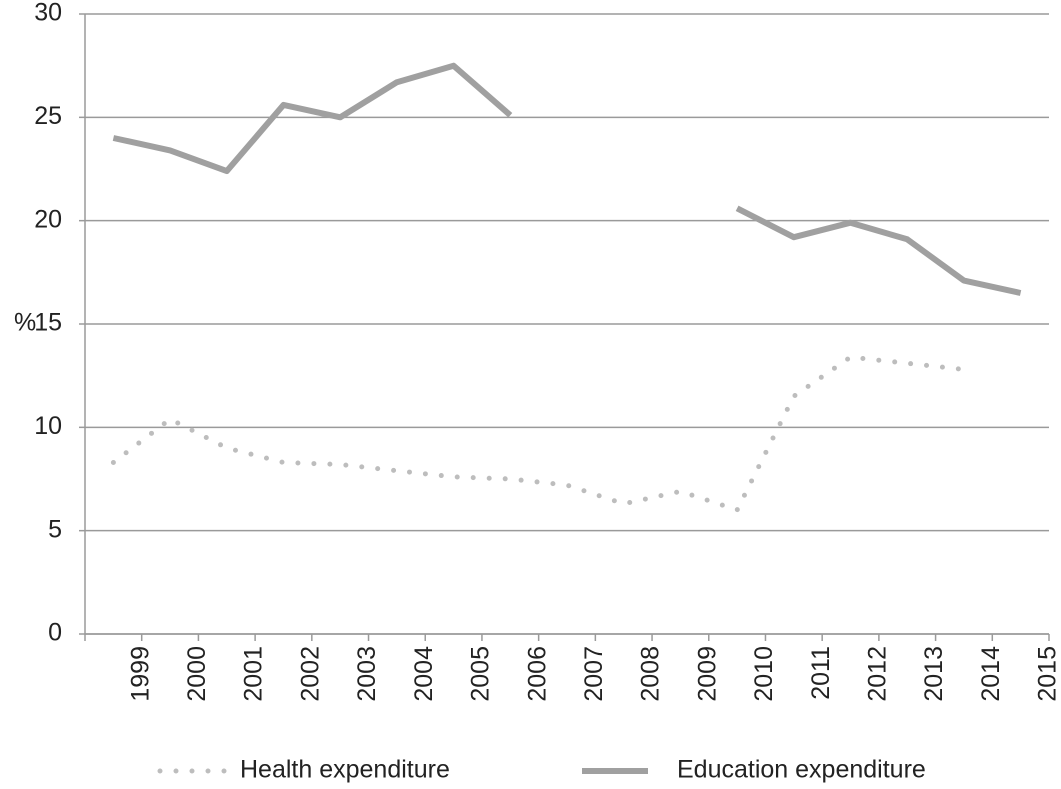 This screenshot has width=1061, height=789. Describe the element at coordinates (537, 674) in the screenshot. I see `x-tick-label: 2006` at that location.